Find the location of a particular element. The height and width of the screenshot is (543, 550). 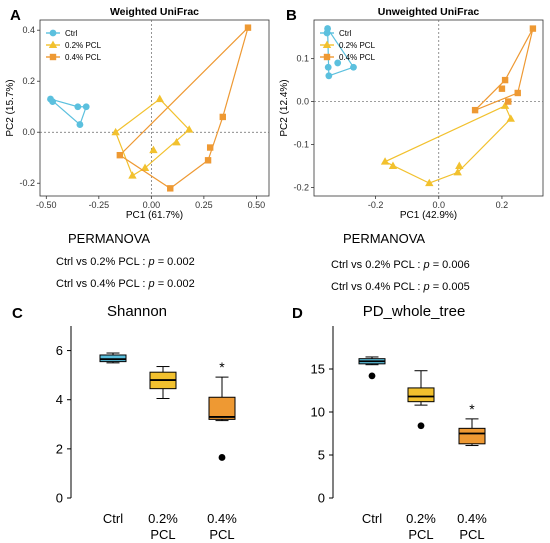

x-tick-label: -0.2 is located at coordinates (376, 205).